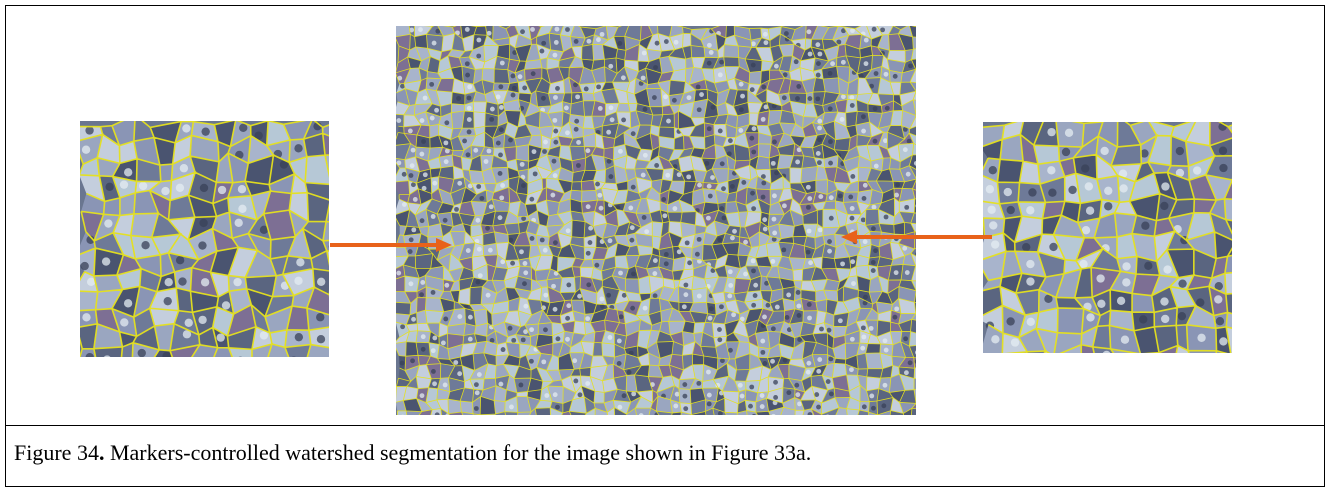 This screenshot has height=493, width=1332. What do you see at coordinates (391, 245) in the screenshot?
I see `left-arrow` at bounding box center [391, 245].